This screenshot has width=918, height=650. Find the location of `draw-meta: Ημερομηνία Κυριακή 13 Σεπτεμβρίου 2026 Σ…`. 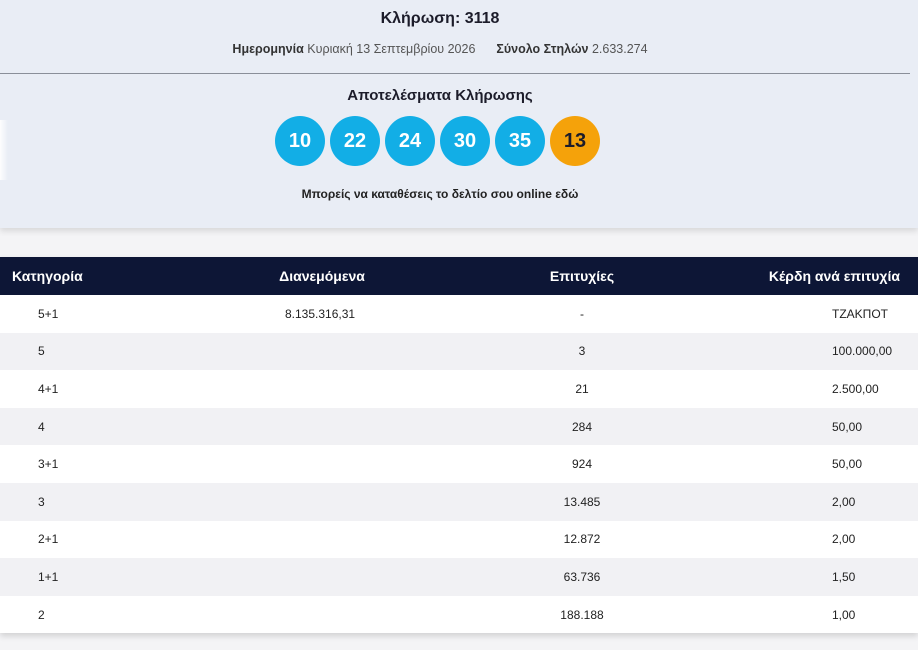

draw-meta: Ημερομηνία Κυριακή 13 Σεπτεμβρίου 2026 Σ… is located at coordinates (440, 49).